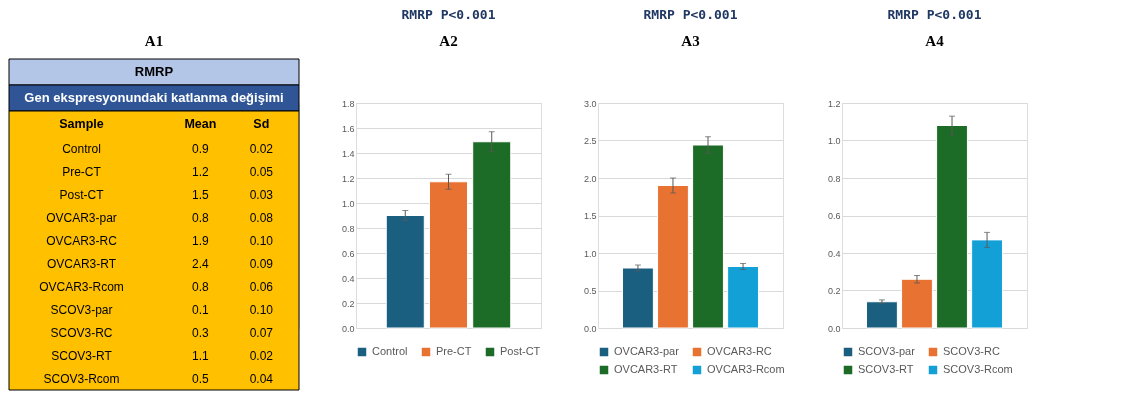  Describe the element at coordinates (590, 178) in the screenshot. I see `y-tick-label: 2.0` at that location.